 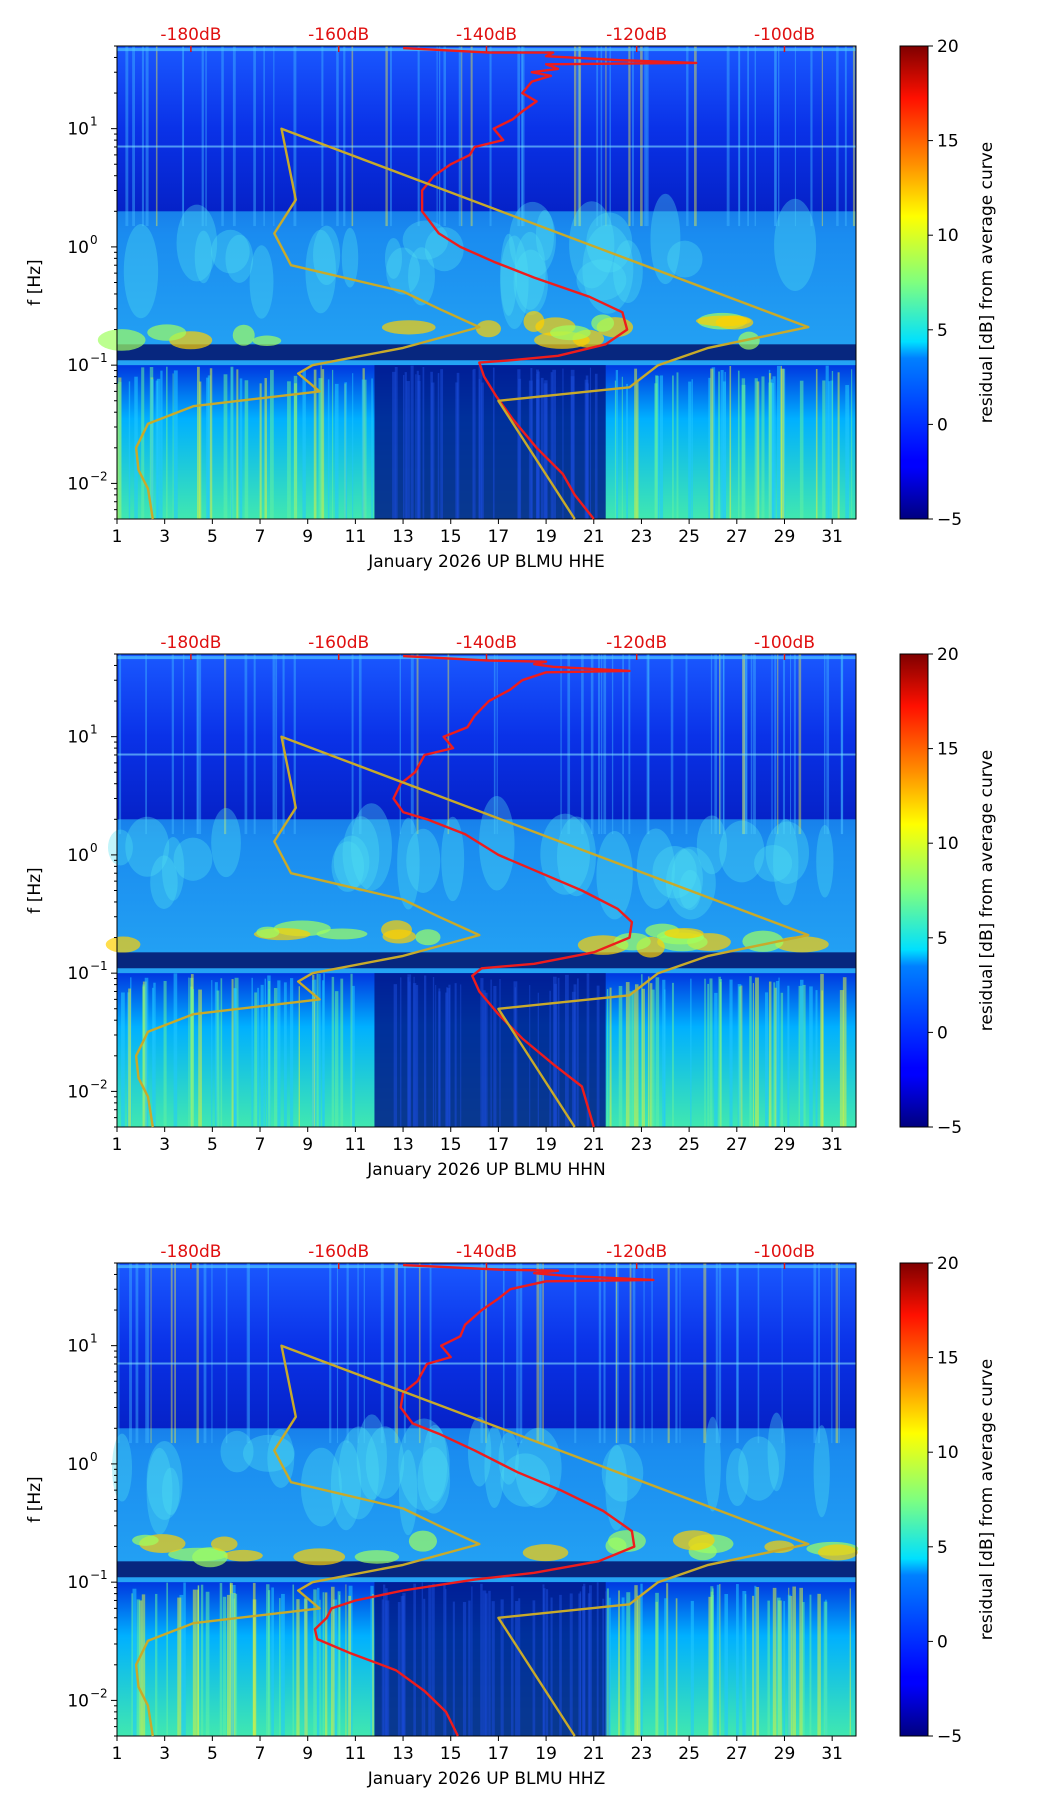 What do you see at coordinates (78, 1465) in the screenshot?
I see `y-tick-label: 10` at bounding box center [78, 1465].